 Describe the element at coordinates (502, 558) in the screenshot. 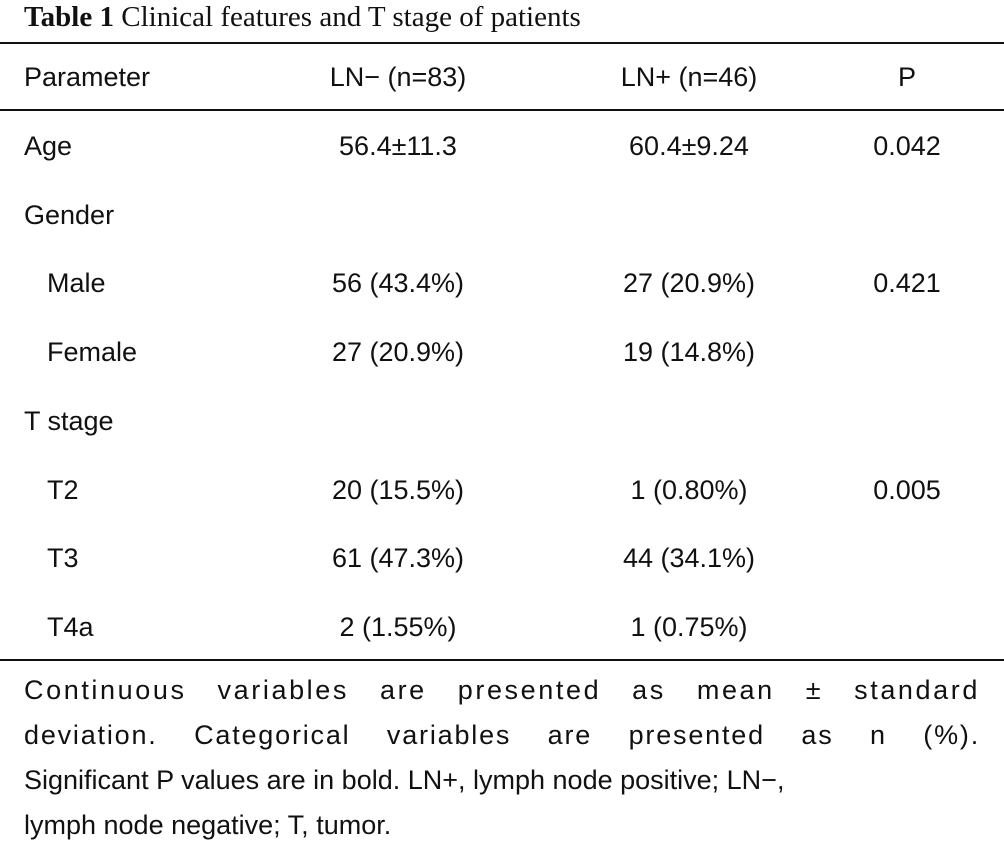

I see `table-row: T3 61 (47.3%) 44 (34.1%)` at that location.